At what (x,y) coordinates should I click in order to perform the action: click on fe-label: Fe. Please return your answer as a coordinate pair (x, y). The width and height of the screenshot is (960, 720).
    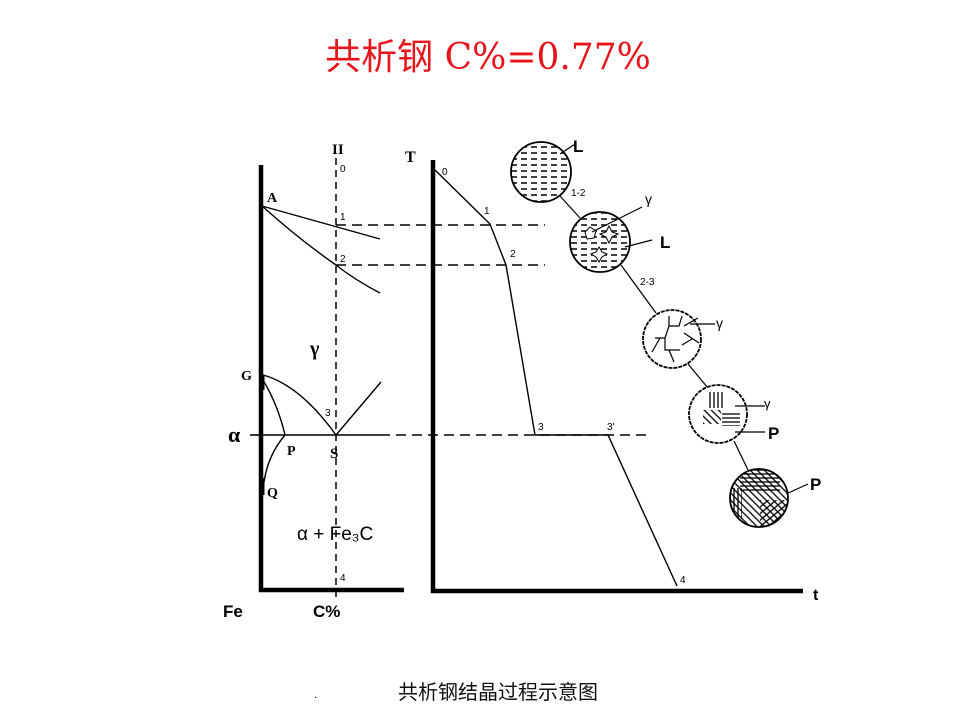
    Looking at the image, I should click on (233, 611).